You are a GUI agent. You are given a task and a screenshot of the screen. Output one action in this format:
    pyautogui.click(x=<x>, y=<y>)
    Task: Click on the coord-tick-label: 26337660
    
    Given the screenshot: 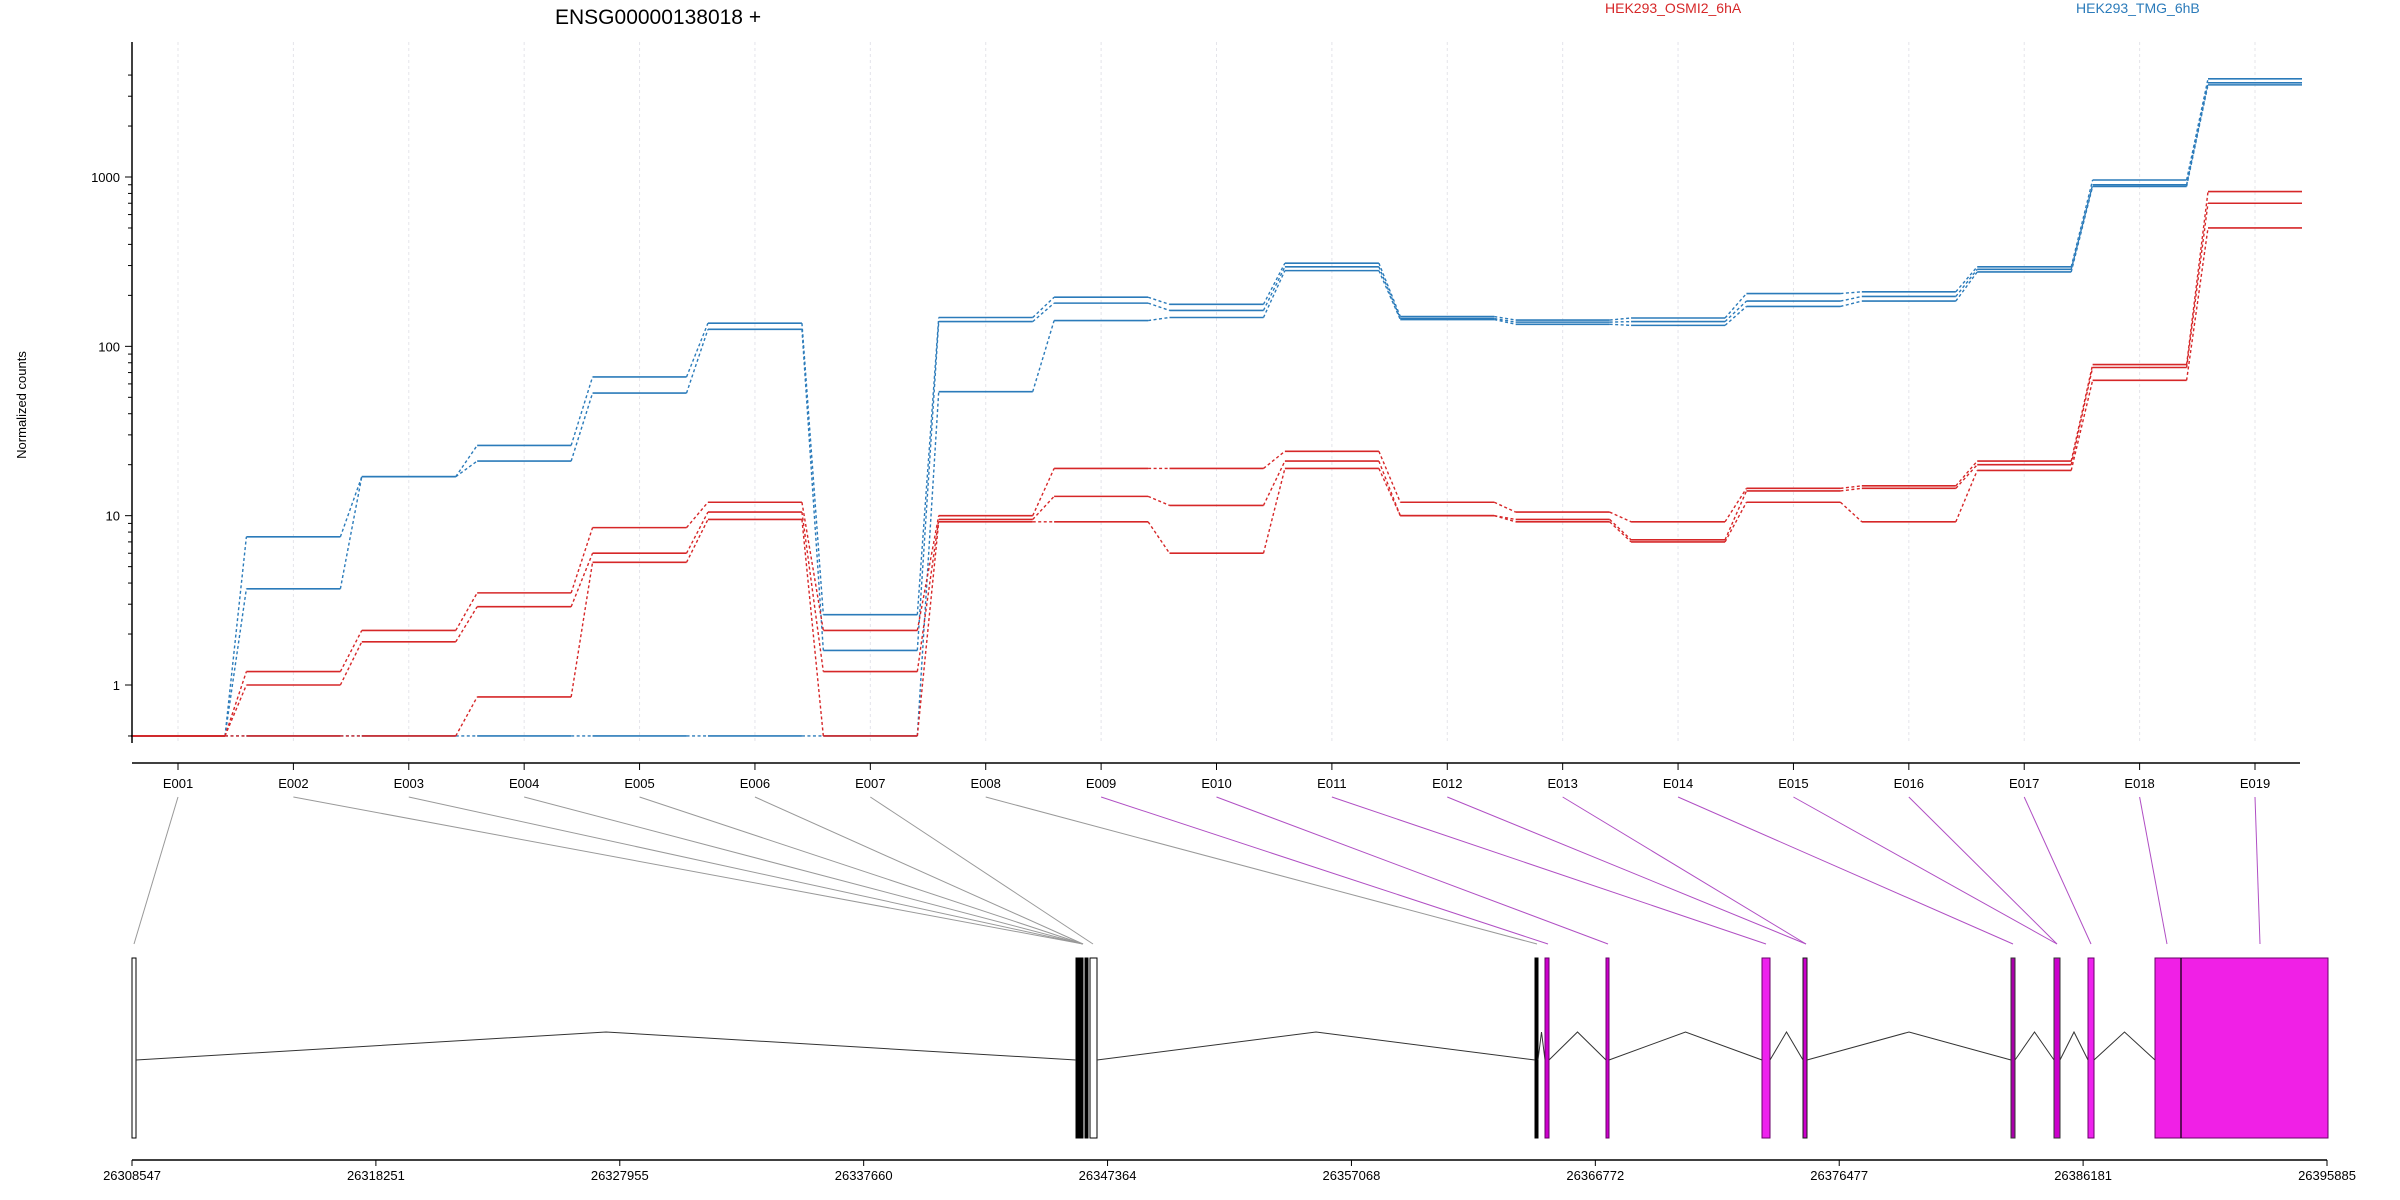 What is the action you would take?
    pyautogui.click(x=864, y=1175)
    